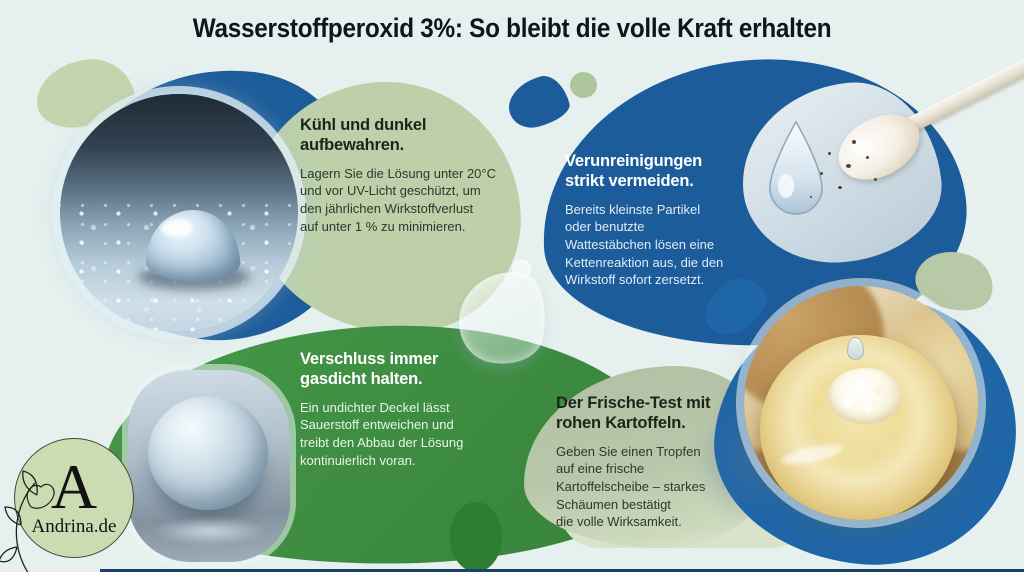  I want to click on potato-foam-photo, so click(861, 403).